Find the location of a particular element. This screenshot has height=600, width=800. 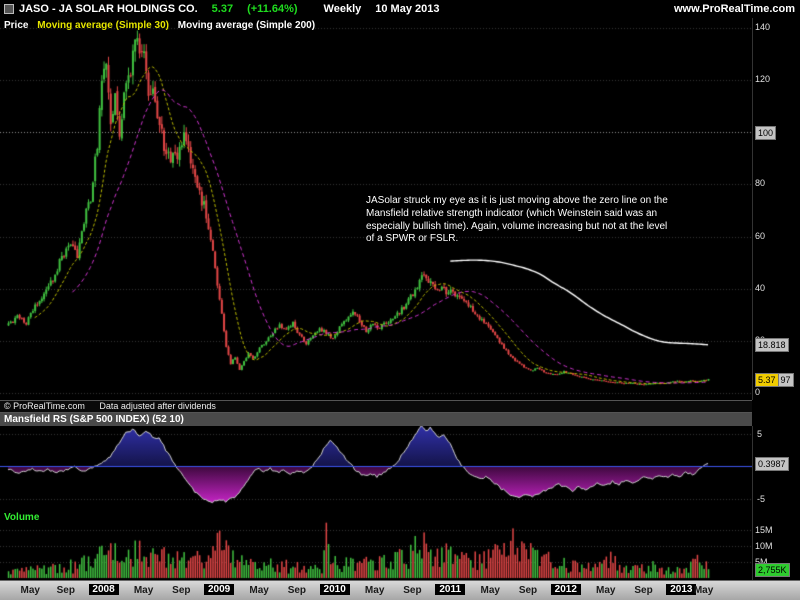

x-axis-year-label: 2010 is located at coordinates (334, 589).